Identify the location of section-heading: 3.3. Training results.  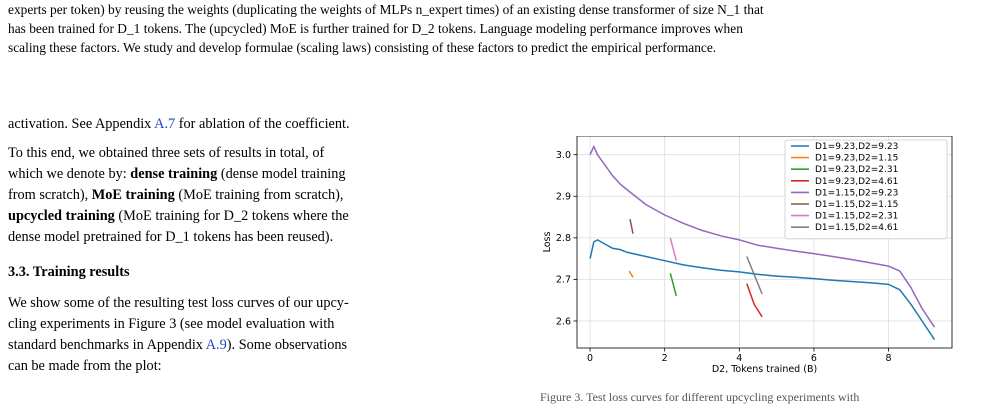
(69, 272).